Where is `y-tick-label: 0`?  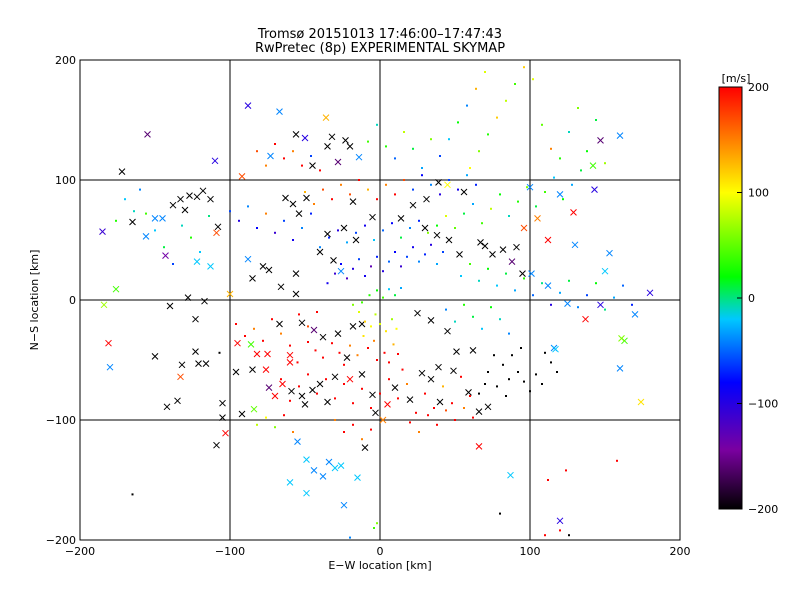 y-tick-label: 0 is located at coordinates (72, 300).